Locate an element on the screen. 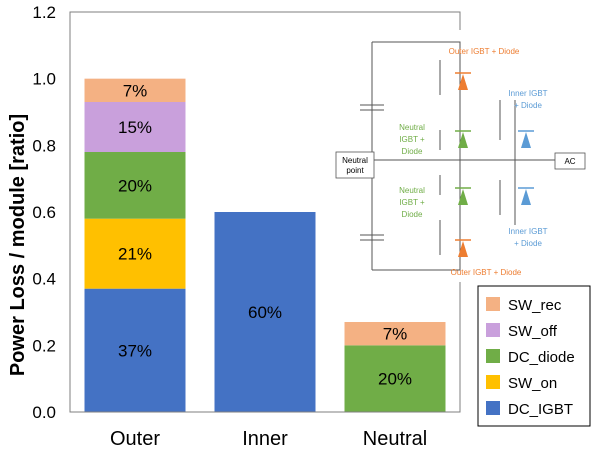 The height and width of the screenshot is (450, 593). legend-label: DC_IGBT is located at coordinates (540, 409).